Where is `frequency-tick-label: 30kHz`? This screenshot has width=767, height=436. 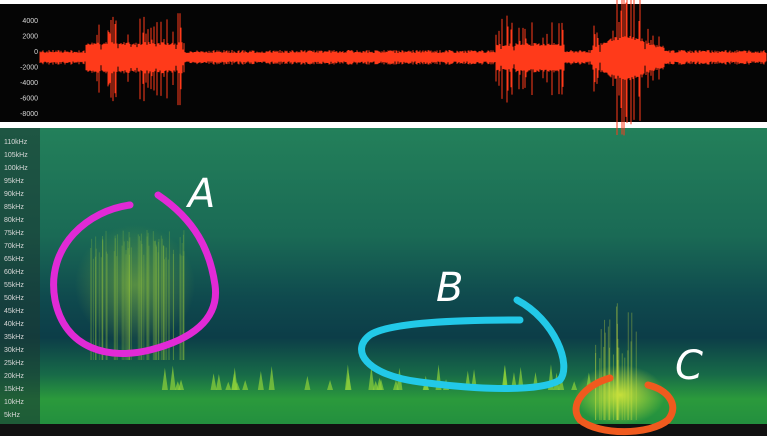
frequency-tick-label: 30kHz is located at coordinates (14, 350).